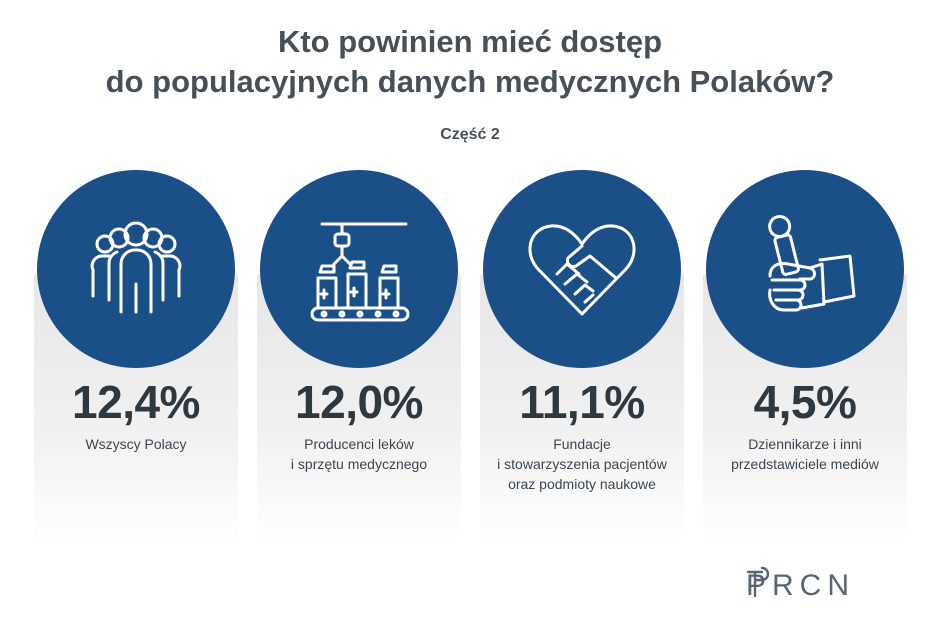 Image resolution: width=940 pixels, height=626 pixels. What do you see at coordinates (582, 402) in the screenshot?
I see `stat-value: 11,1%` at bounding box center [582, 402].